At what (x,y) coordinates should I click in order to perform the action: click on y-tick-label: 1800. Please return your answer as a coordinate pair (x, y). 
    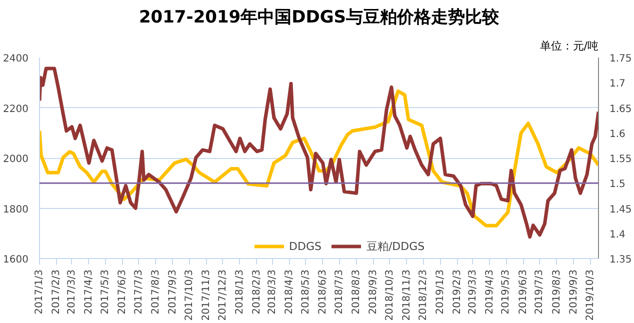
    Looking at the image, I should click on (16, 210).